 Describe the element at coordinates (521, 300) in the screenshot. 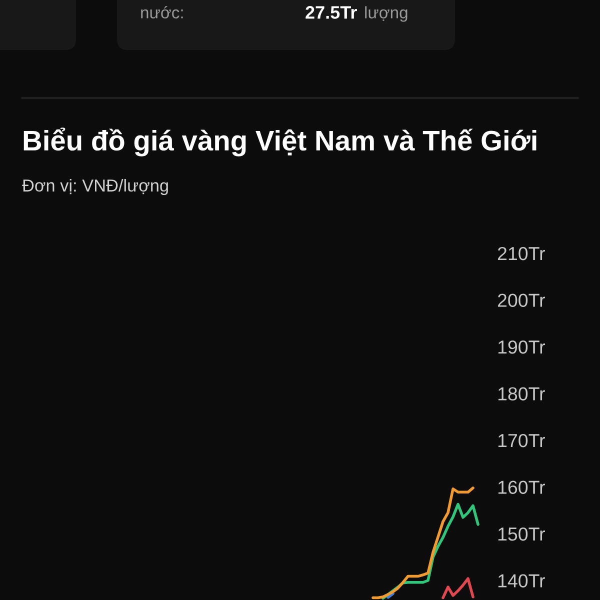

I see `y-tick-label: 200Tr` at that location.